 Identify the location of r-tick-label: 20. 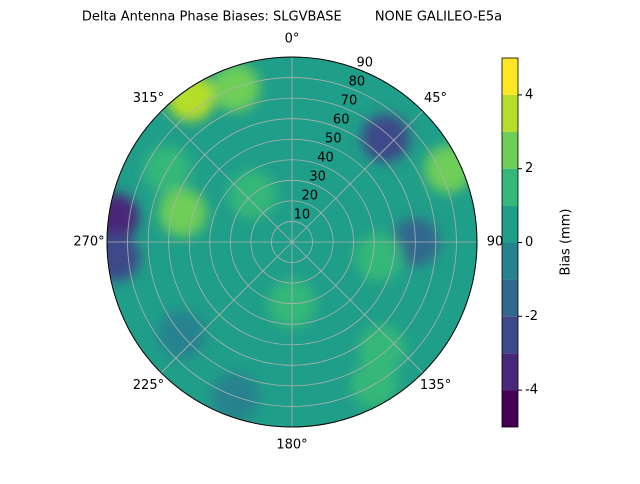
(309, 196).